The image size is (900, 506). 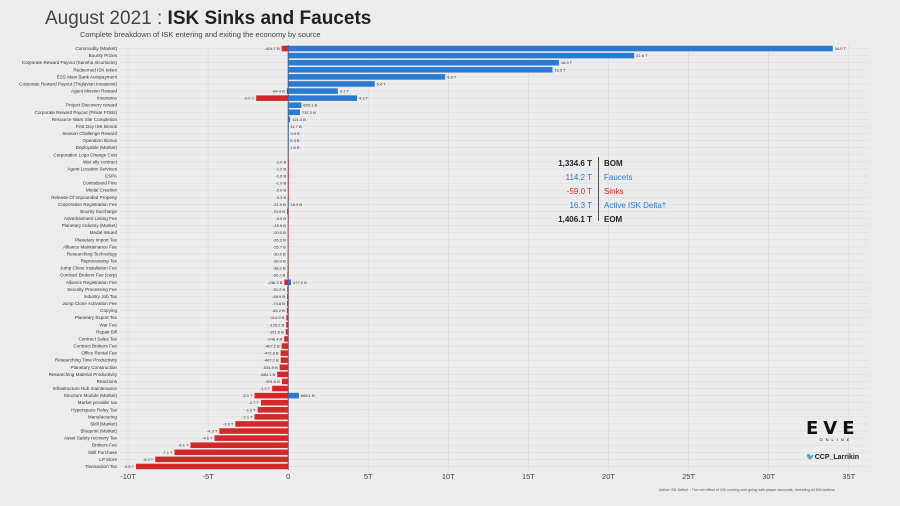 I want to click on summary-value: 16.3 T, so click(x=580, y=205).